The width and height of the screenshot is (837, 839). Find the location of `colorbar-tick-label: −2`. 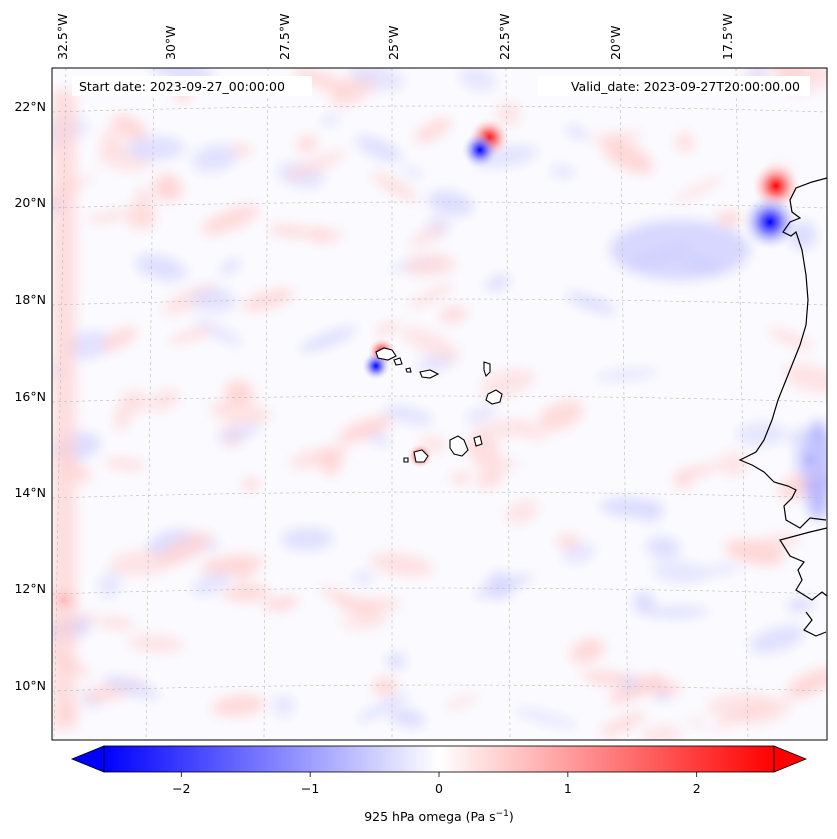

colorbar-tick-label: −2 is located at coordinates (181, 788).